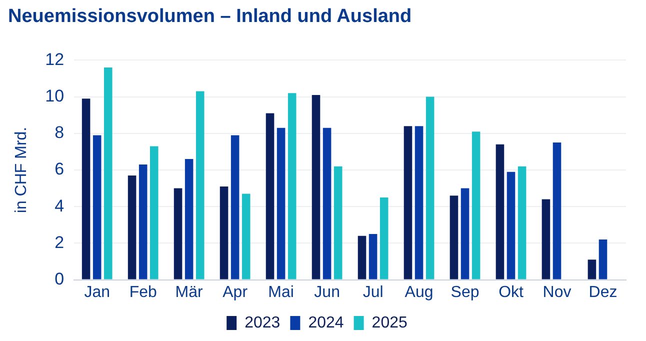 The width and height of the screenshot is (646, 341). What do you see at coordinates (54, 96) in the screenshot?
I see `y-tick-label: 10` at bounding box center [54, 96].